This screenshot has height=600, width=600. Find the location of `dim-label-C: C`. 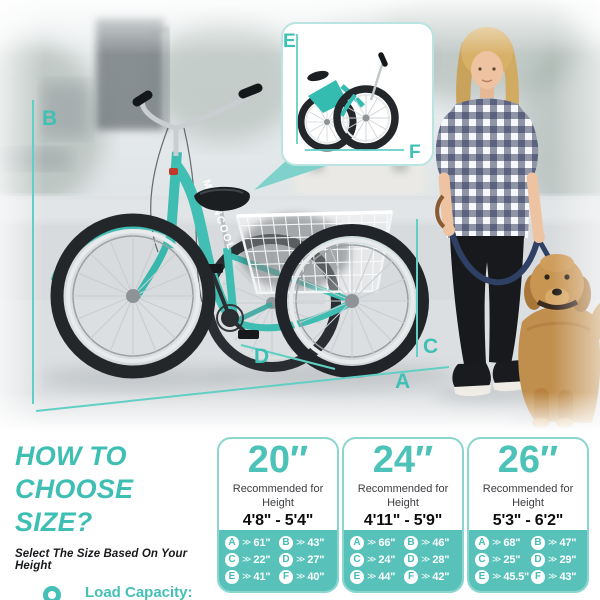

dim-label-C: C is located at coordinates (430, 346).